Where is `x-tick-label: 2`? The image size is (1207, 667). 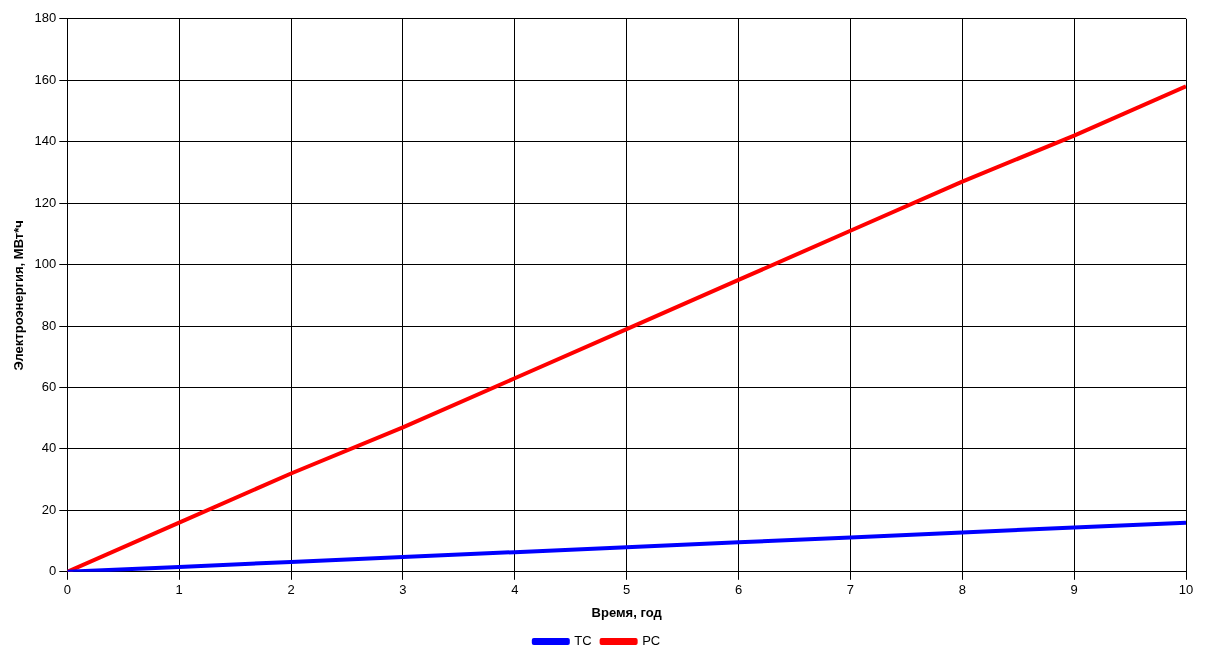
x-tick-label: 2 is located at coordinates (291, 590).